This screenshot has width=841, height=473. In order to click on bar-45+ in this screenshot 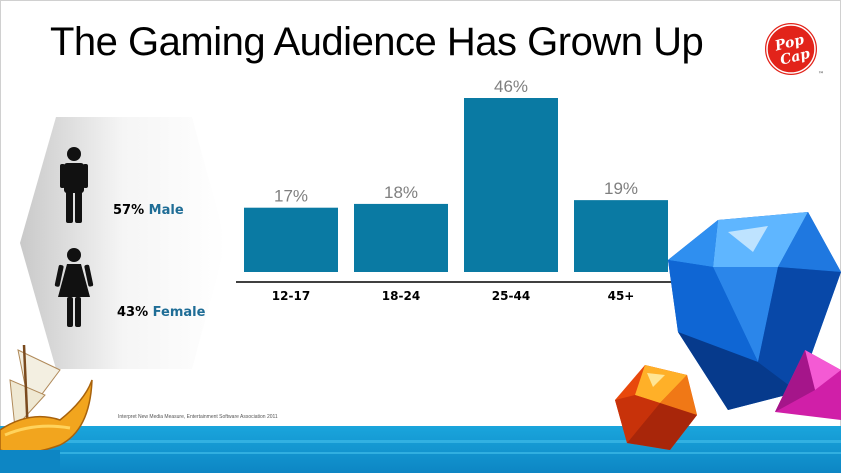, I will do `click(621, 236)`.